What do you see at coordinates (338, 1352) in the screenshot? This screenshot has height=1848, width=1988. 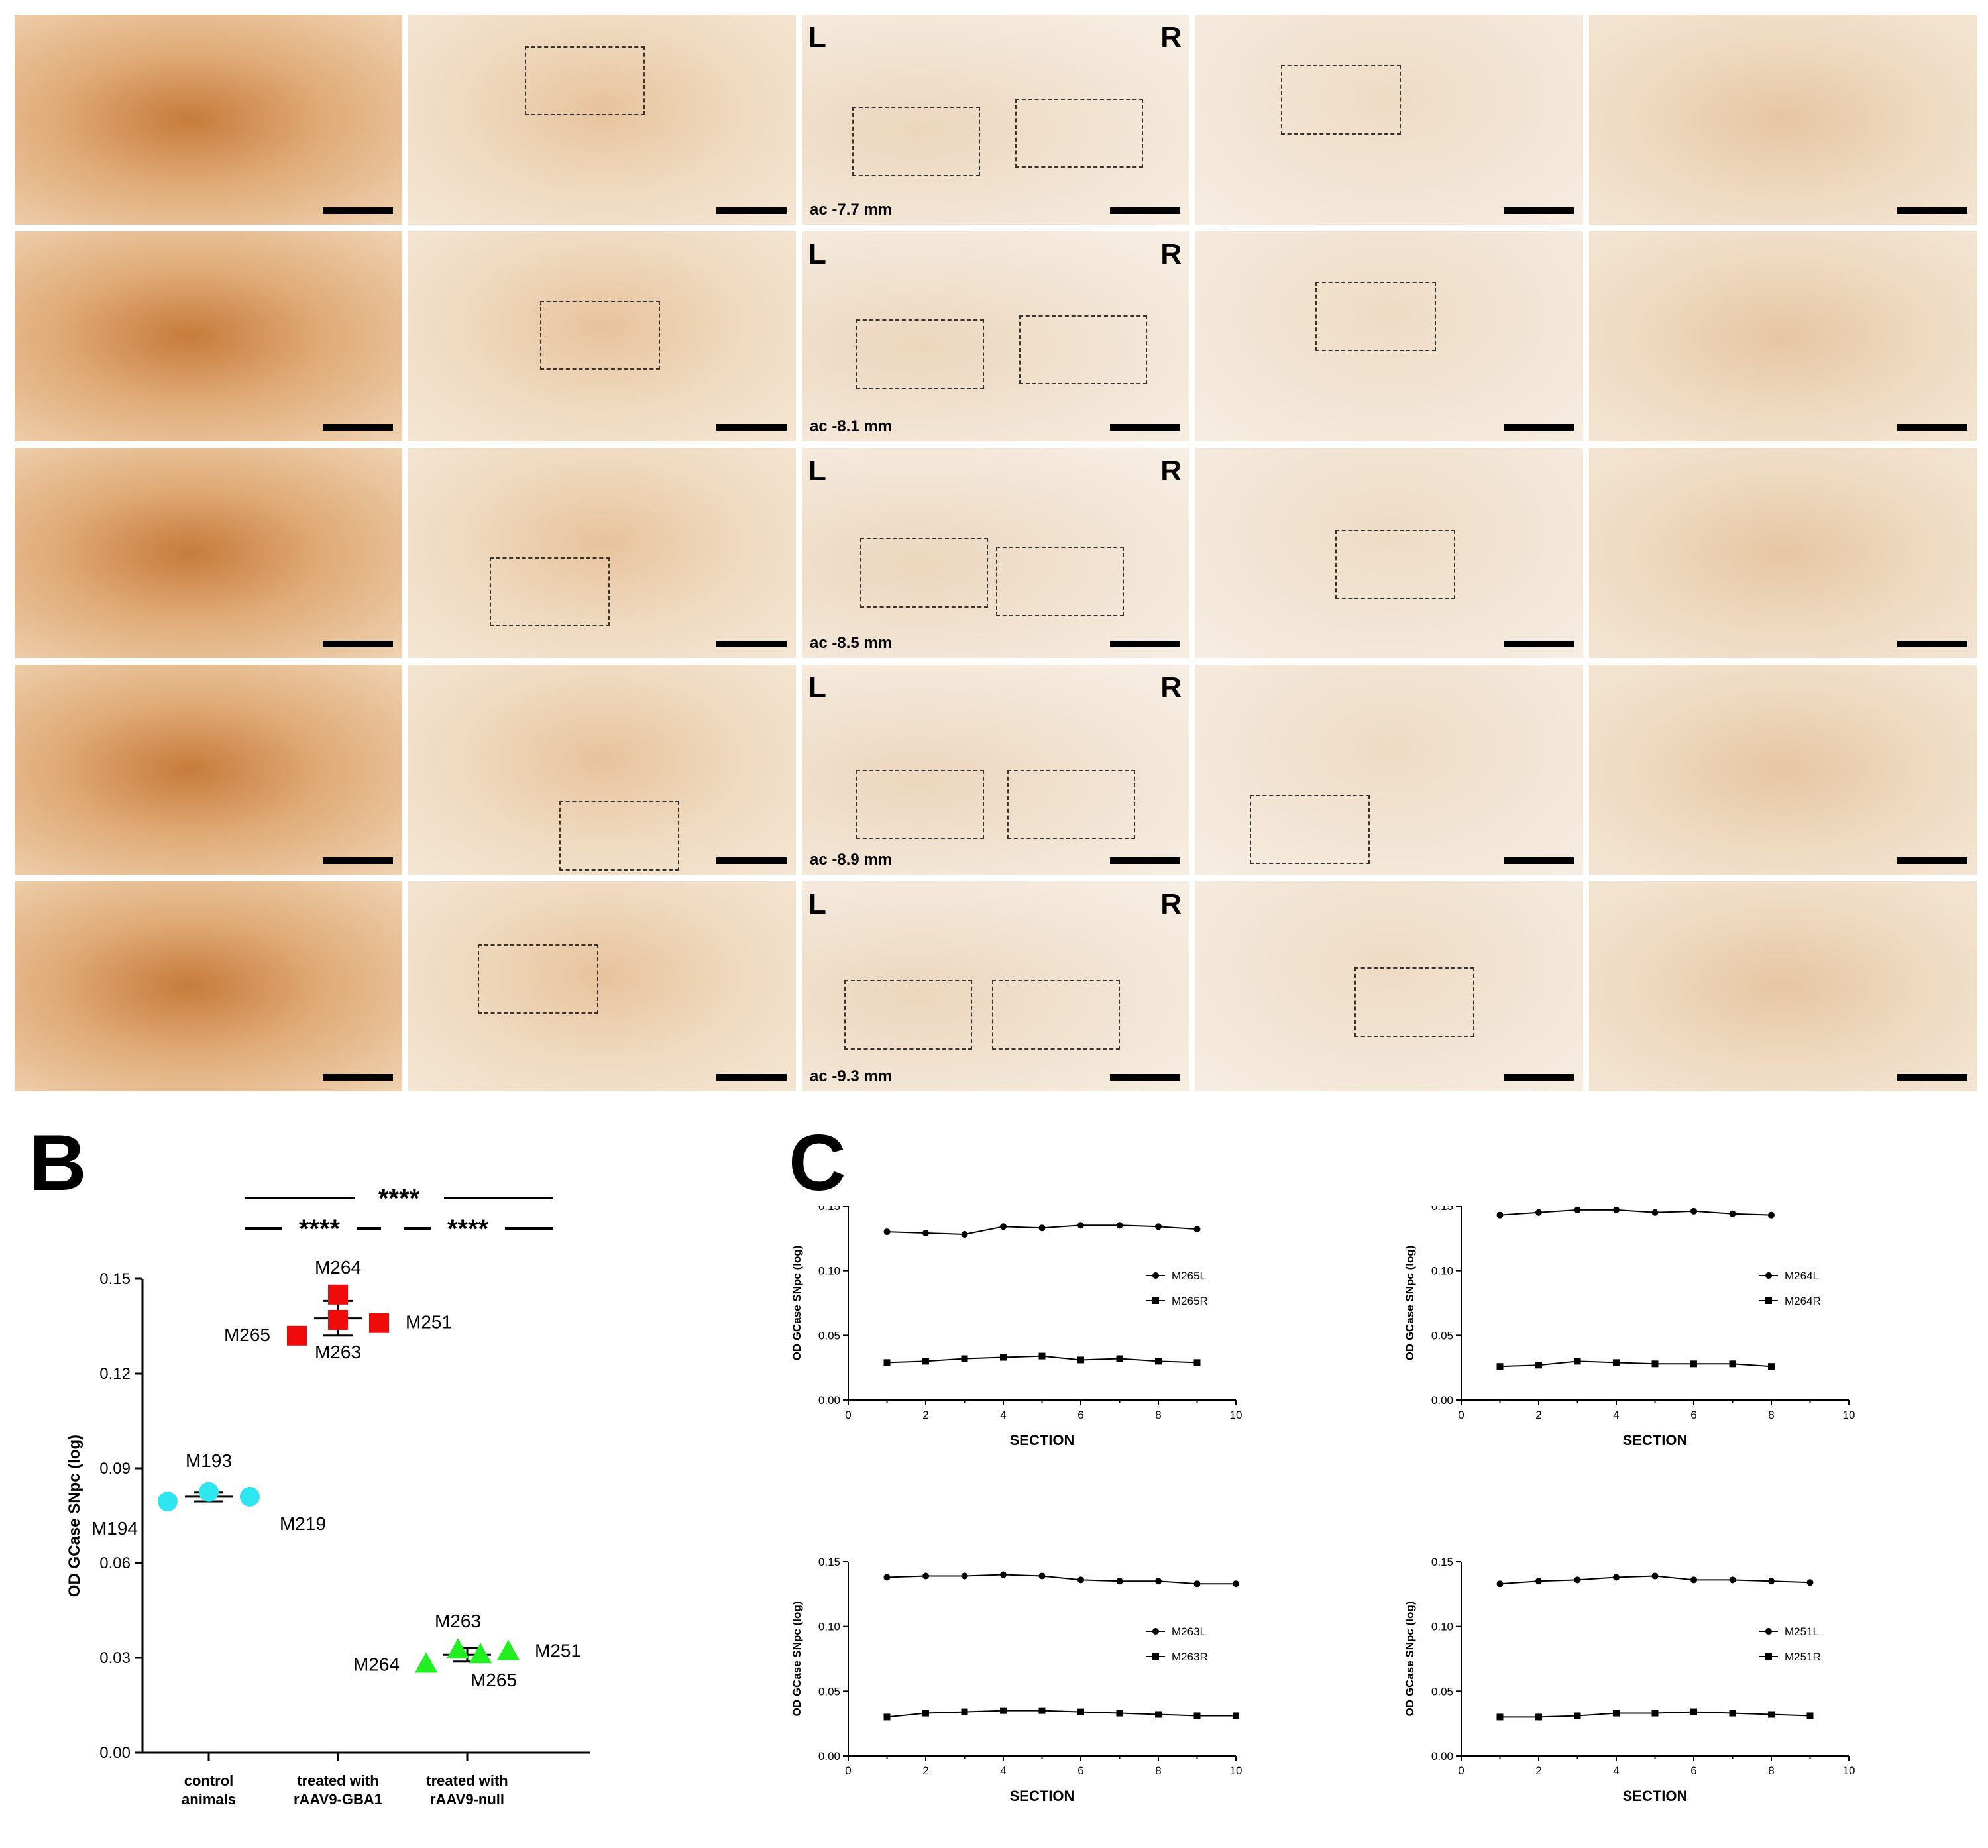 I see `point-id-label: M263` at bounding box center [338, 1352].